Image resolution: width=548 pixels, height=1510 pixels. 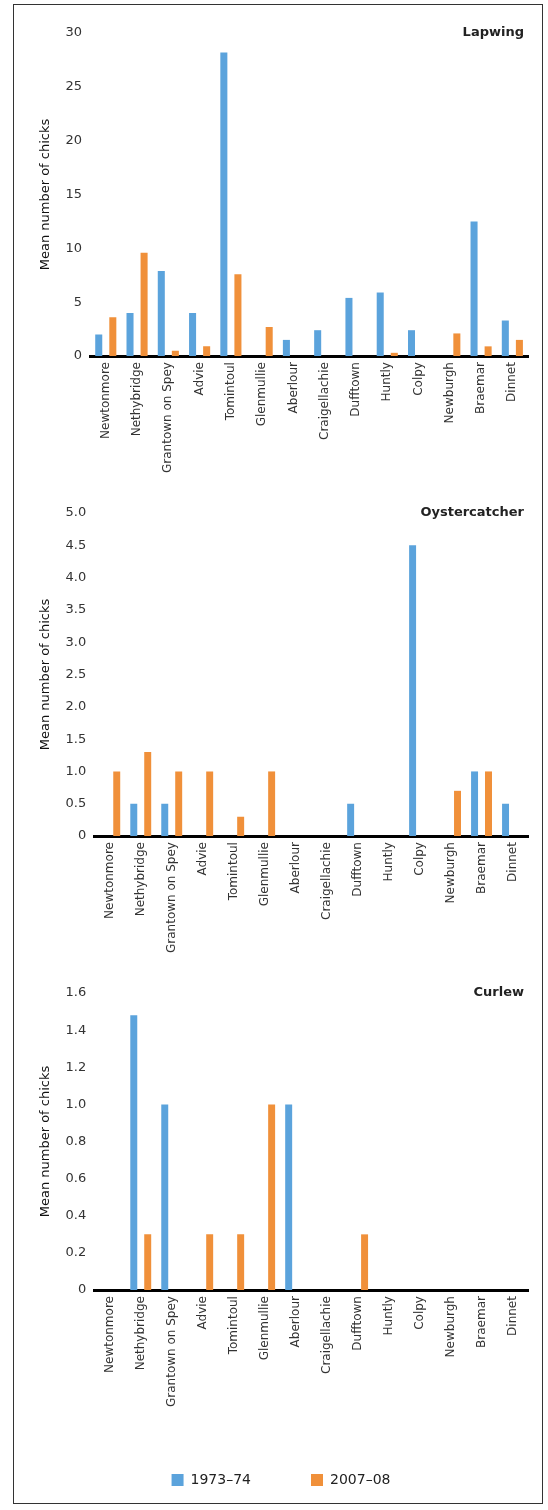 What do you see at coordinates (74, 247) in the screenshot?
I see `y-tick-label: 10` at bounding box center [74, 247].